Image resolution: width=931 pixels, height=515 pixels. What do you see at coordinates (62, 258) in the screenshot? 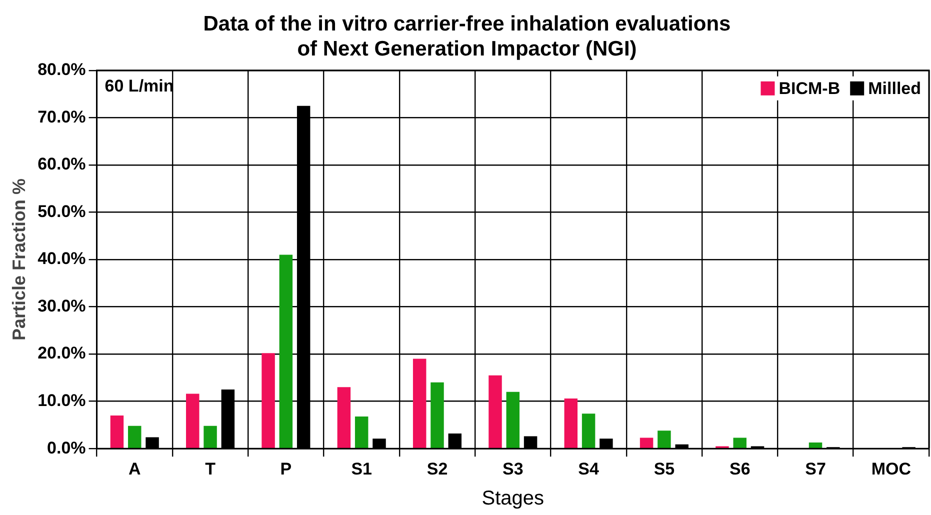
I see `y-tick-label: 40.0%` at bounding box center [62, 258].